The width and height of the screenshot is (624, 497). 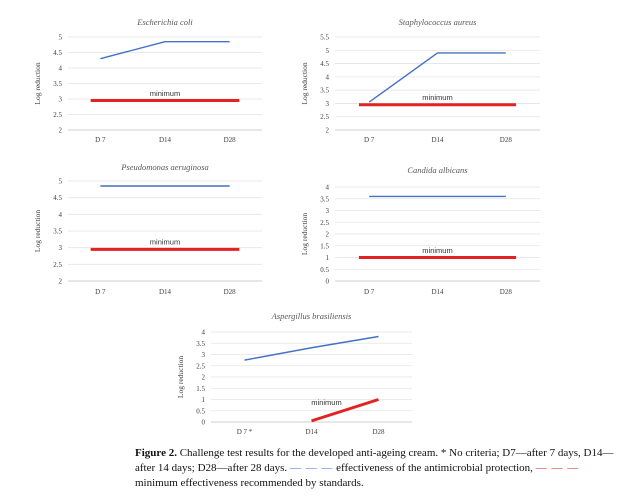 I want to click on minimum-line, so click(x=345, y=410).